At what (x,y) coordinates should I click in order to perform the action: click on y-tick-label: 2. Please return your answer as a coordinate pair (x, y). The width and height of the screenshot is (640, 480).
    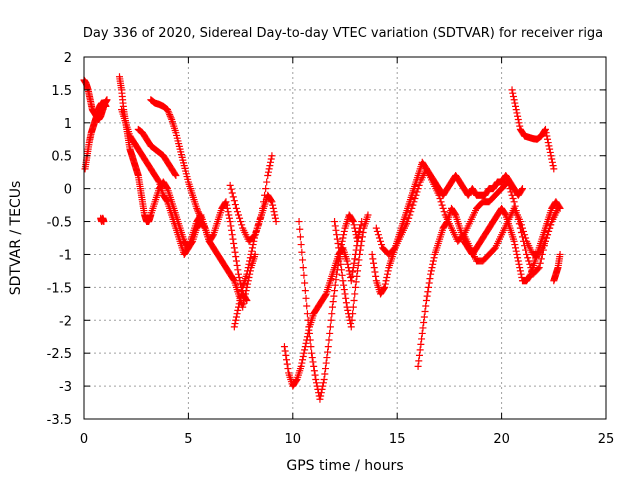
    Looking at the image, I should click on (68, 58).